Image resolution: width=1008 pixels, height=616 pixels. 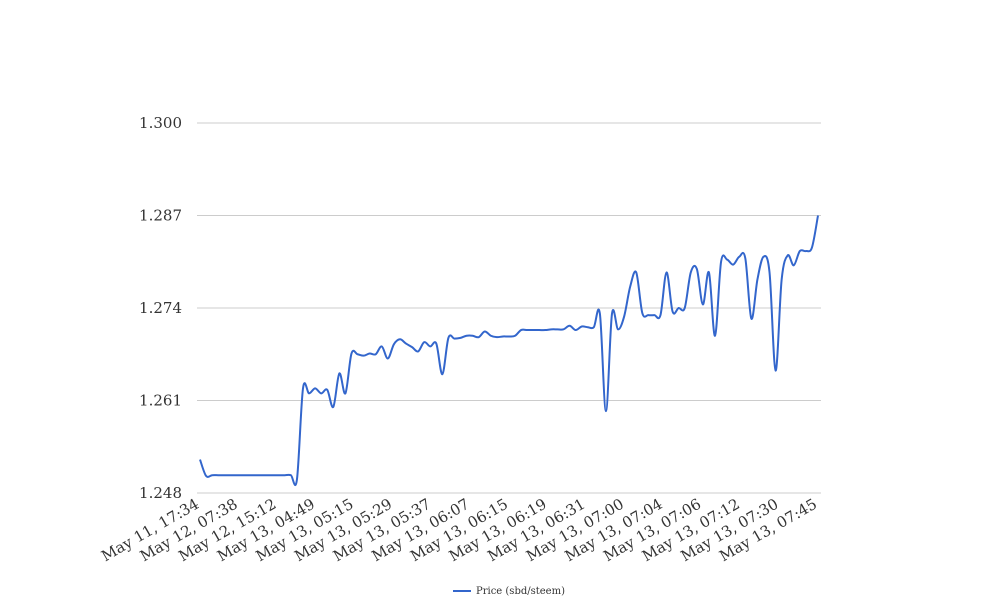 What do you see at coordinates (160, 493) in the screenshot?
I see `y-tick-label: 1.248` at bounding box center [160, 493].